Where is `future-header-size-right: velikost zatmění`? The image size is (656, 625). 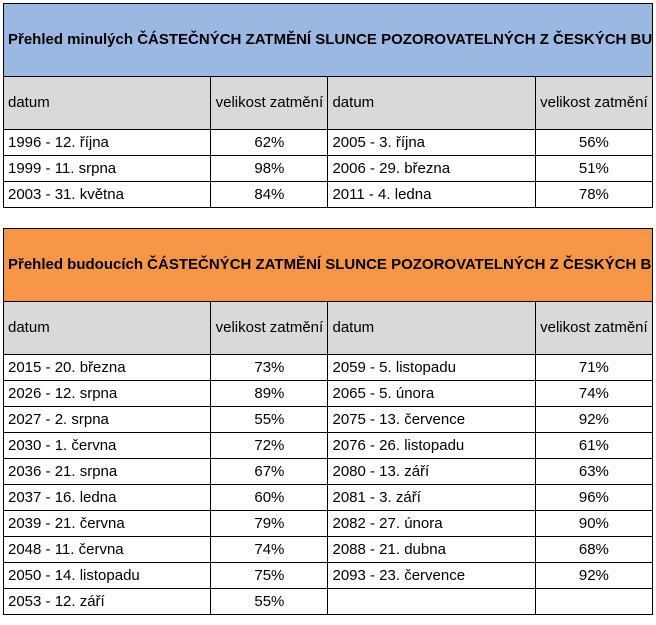 future-header-size-right: velikost zatmění is located at coordinates (594, 328).